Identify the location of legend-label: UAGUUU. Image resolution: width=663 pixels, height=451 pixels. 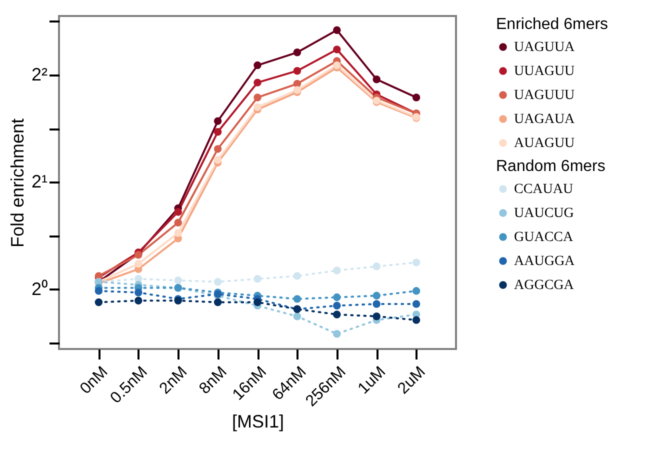
(544, 95).